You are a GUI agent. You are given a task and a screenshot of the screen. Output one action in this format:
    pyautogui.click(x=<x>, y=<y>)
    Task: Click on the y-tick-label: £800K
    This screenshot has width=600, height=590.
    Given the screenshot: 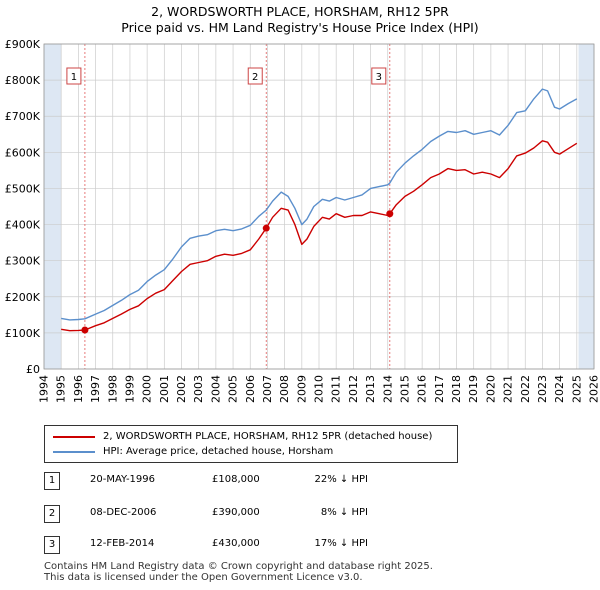 What is the action you would take?
    pyautogui.click(x=23, y=80)
    